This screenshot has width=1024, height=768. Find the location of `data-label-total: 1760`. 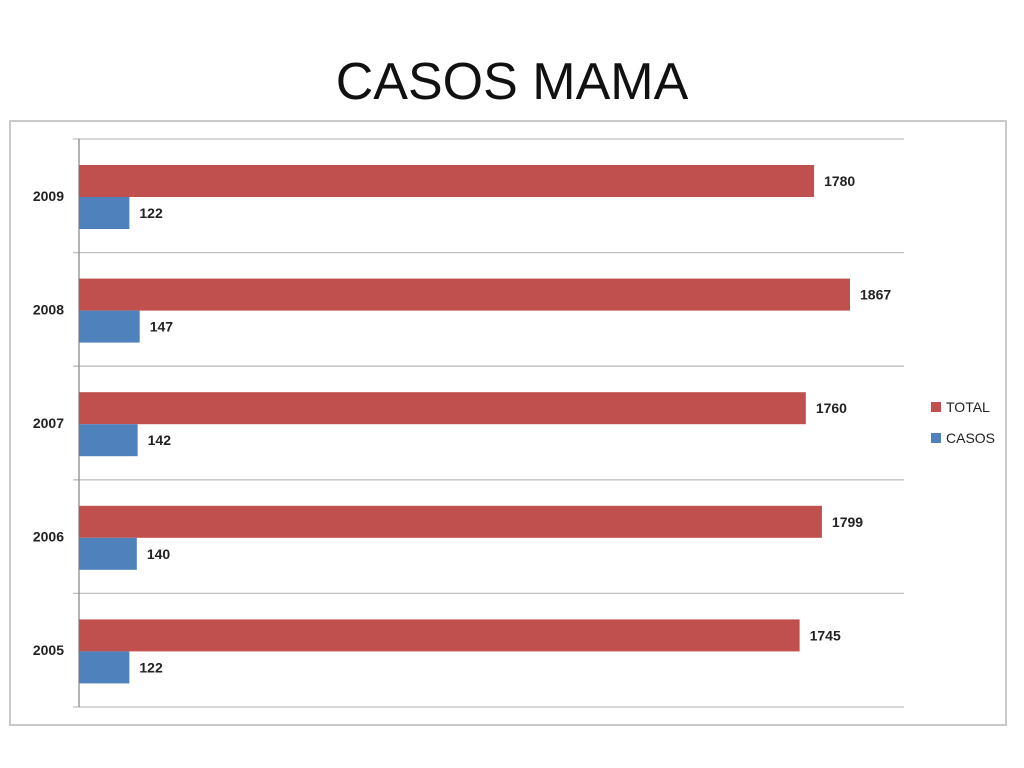

data-label-total: 1760 is located at coordinates (831, 408).